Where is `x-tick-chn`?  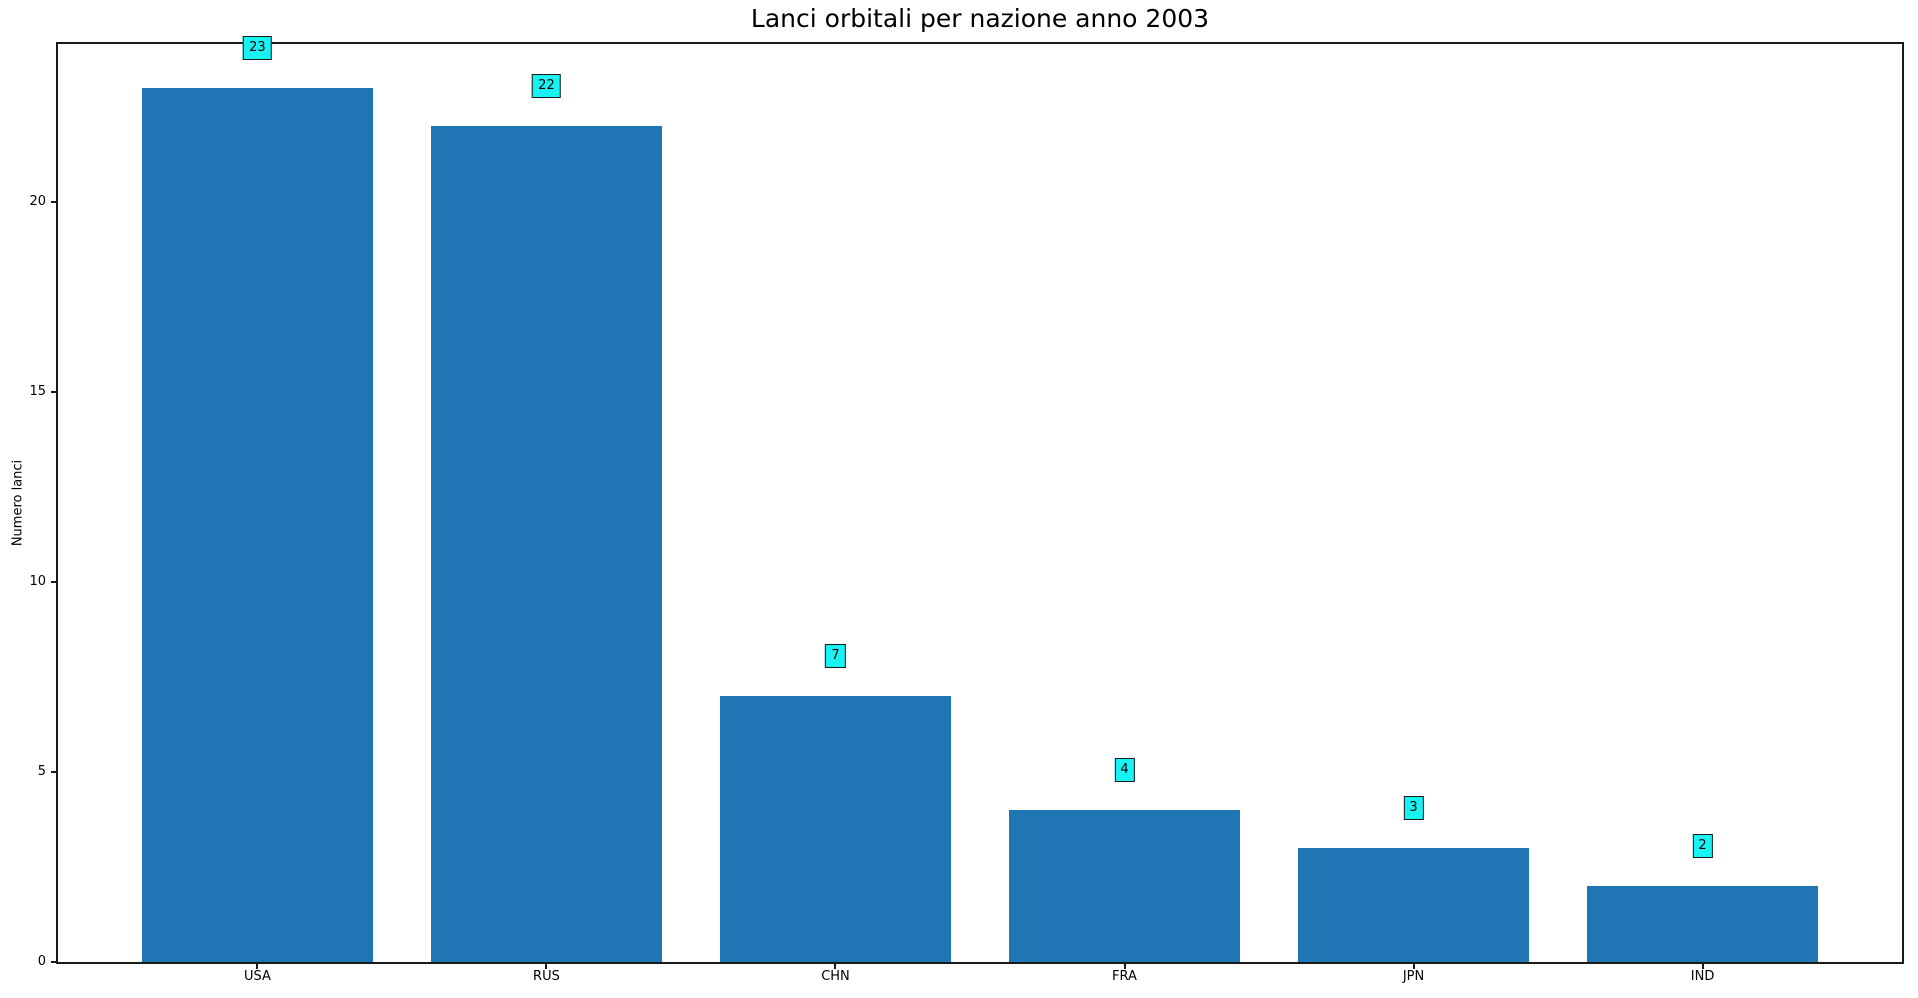
x-tick-chn is located at coordinates (835, 966).